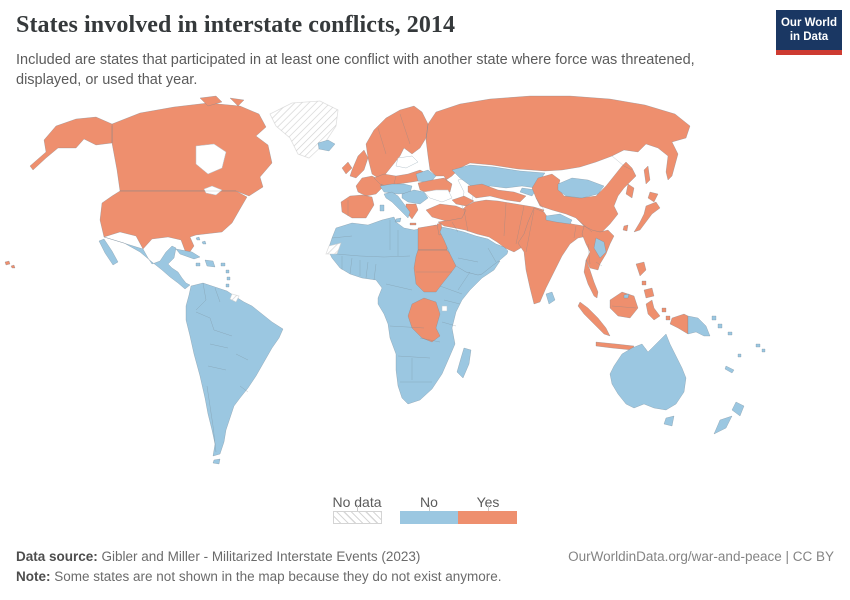  I want to click on hudson-bay, so click(211, 159).